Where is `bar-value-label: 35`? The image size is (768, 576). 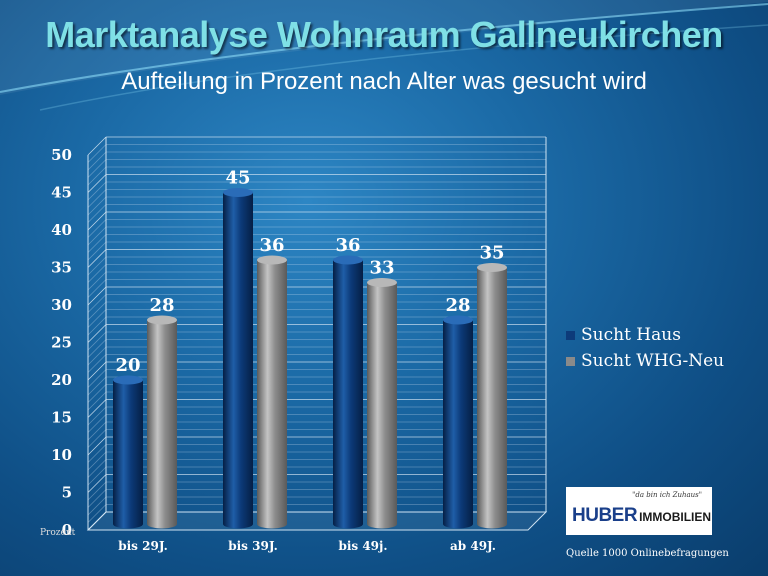 bar-value-label: 35 is located at coordinates (491, 253).